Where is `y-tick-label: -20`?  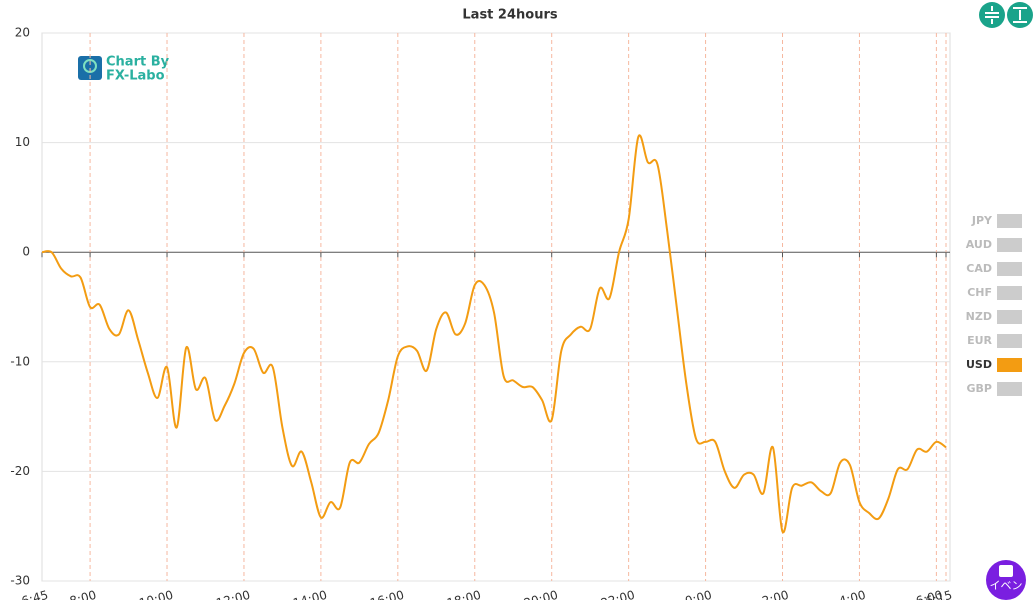
y-tick-label: -20 is located at coordinates (20, 471).